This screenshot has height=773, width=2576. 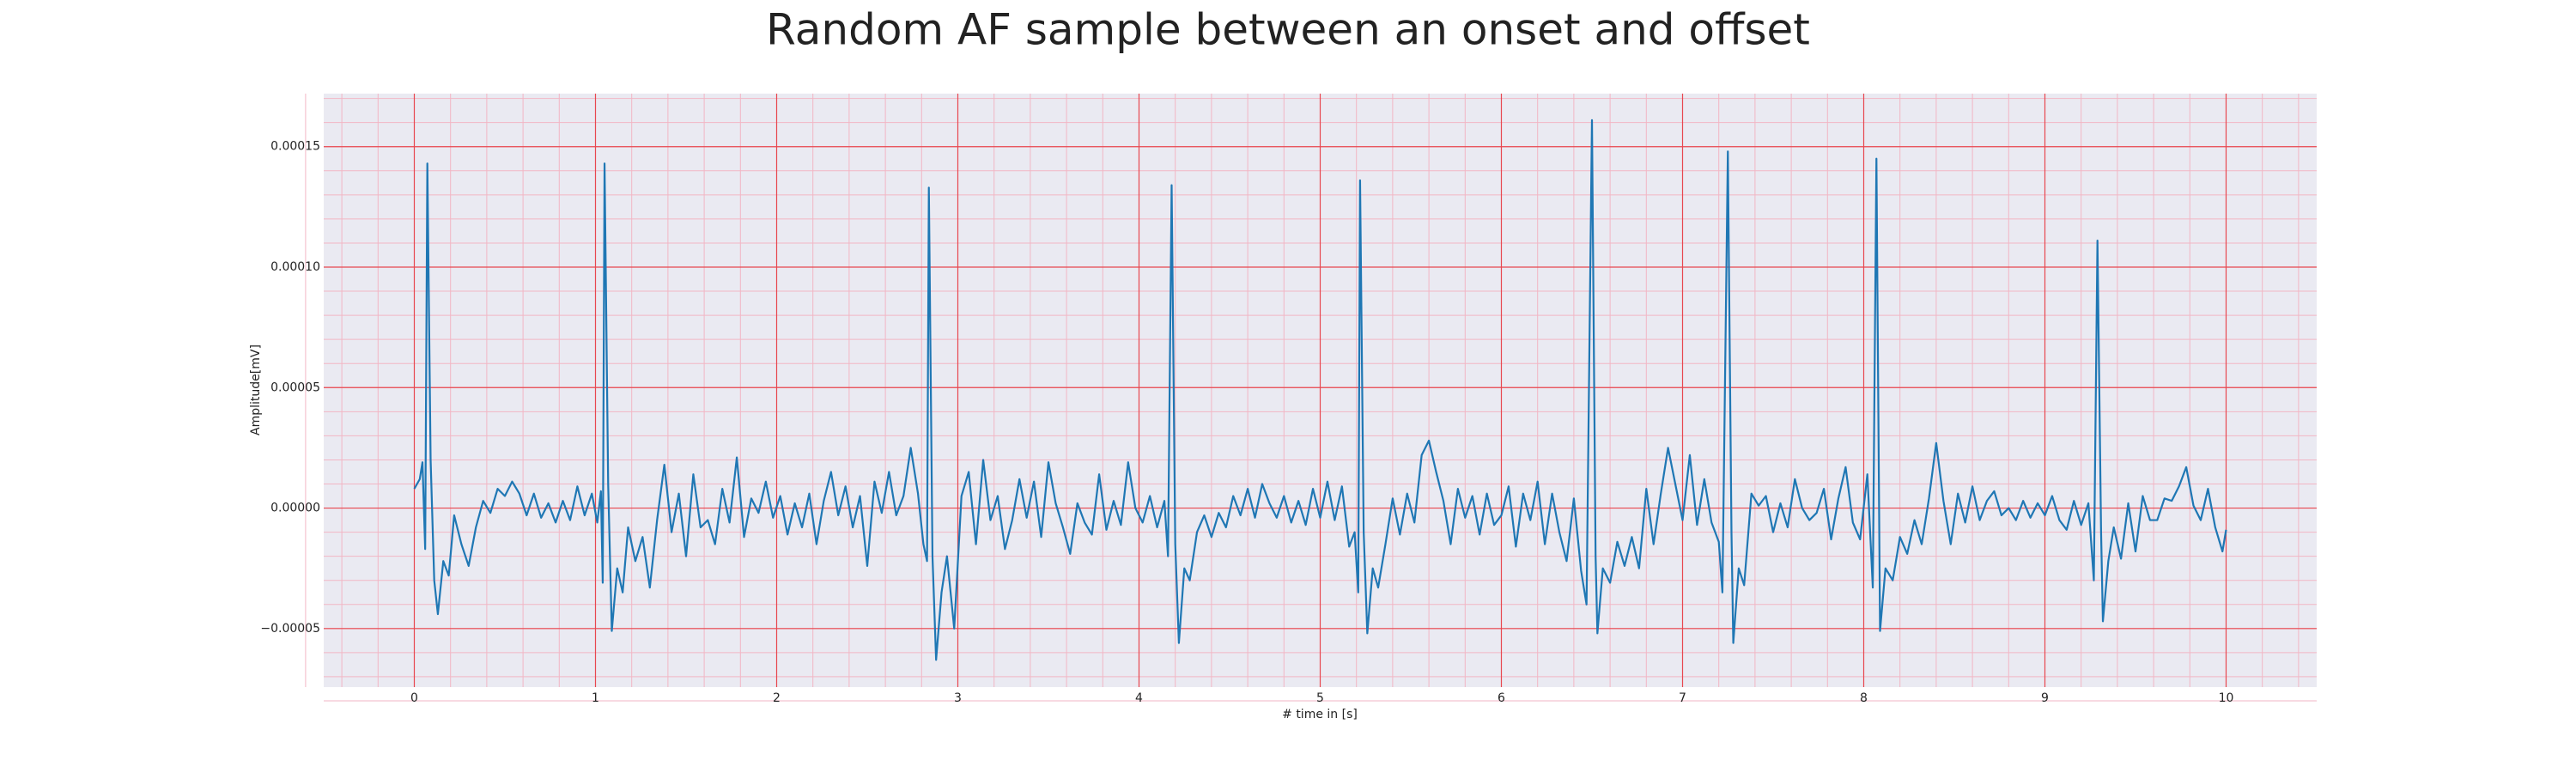 What do you see at coordinates (596, 698) in the screenshot?
I see `x-tick-label: 1` at bounding box center [596, 698].